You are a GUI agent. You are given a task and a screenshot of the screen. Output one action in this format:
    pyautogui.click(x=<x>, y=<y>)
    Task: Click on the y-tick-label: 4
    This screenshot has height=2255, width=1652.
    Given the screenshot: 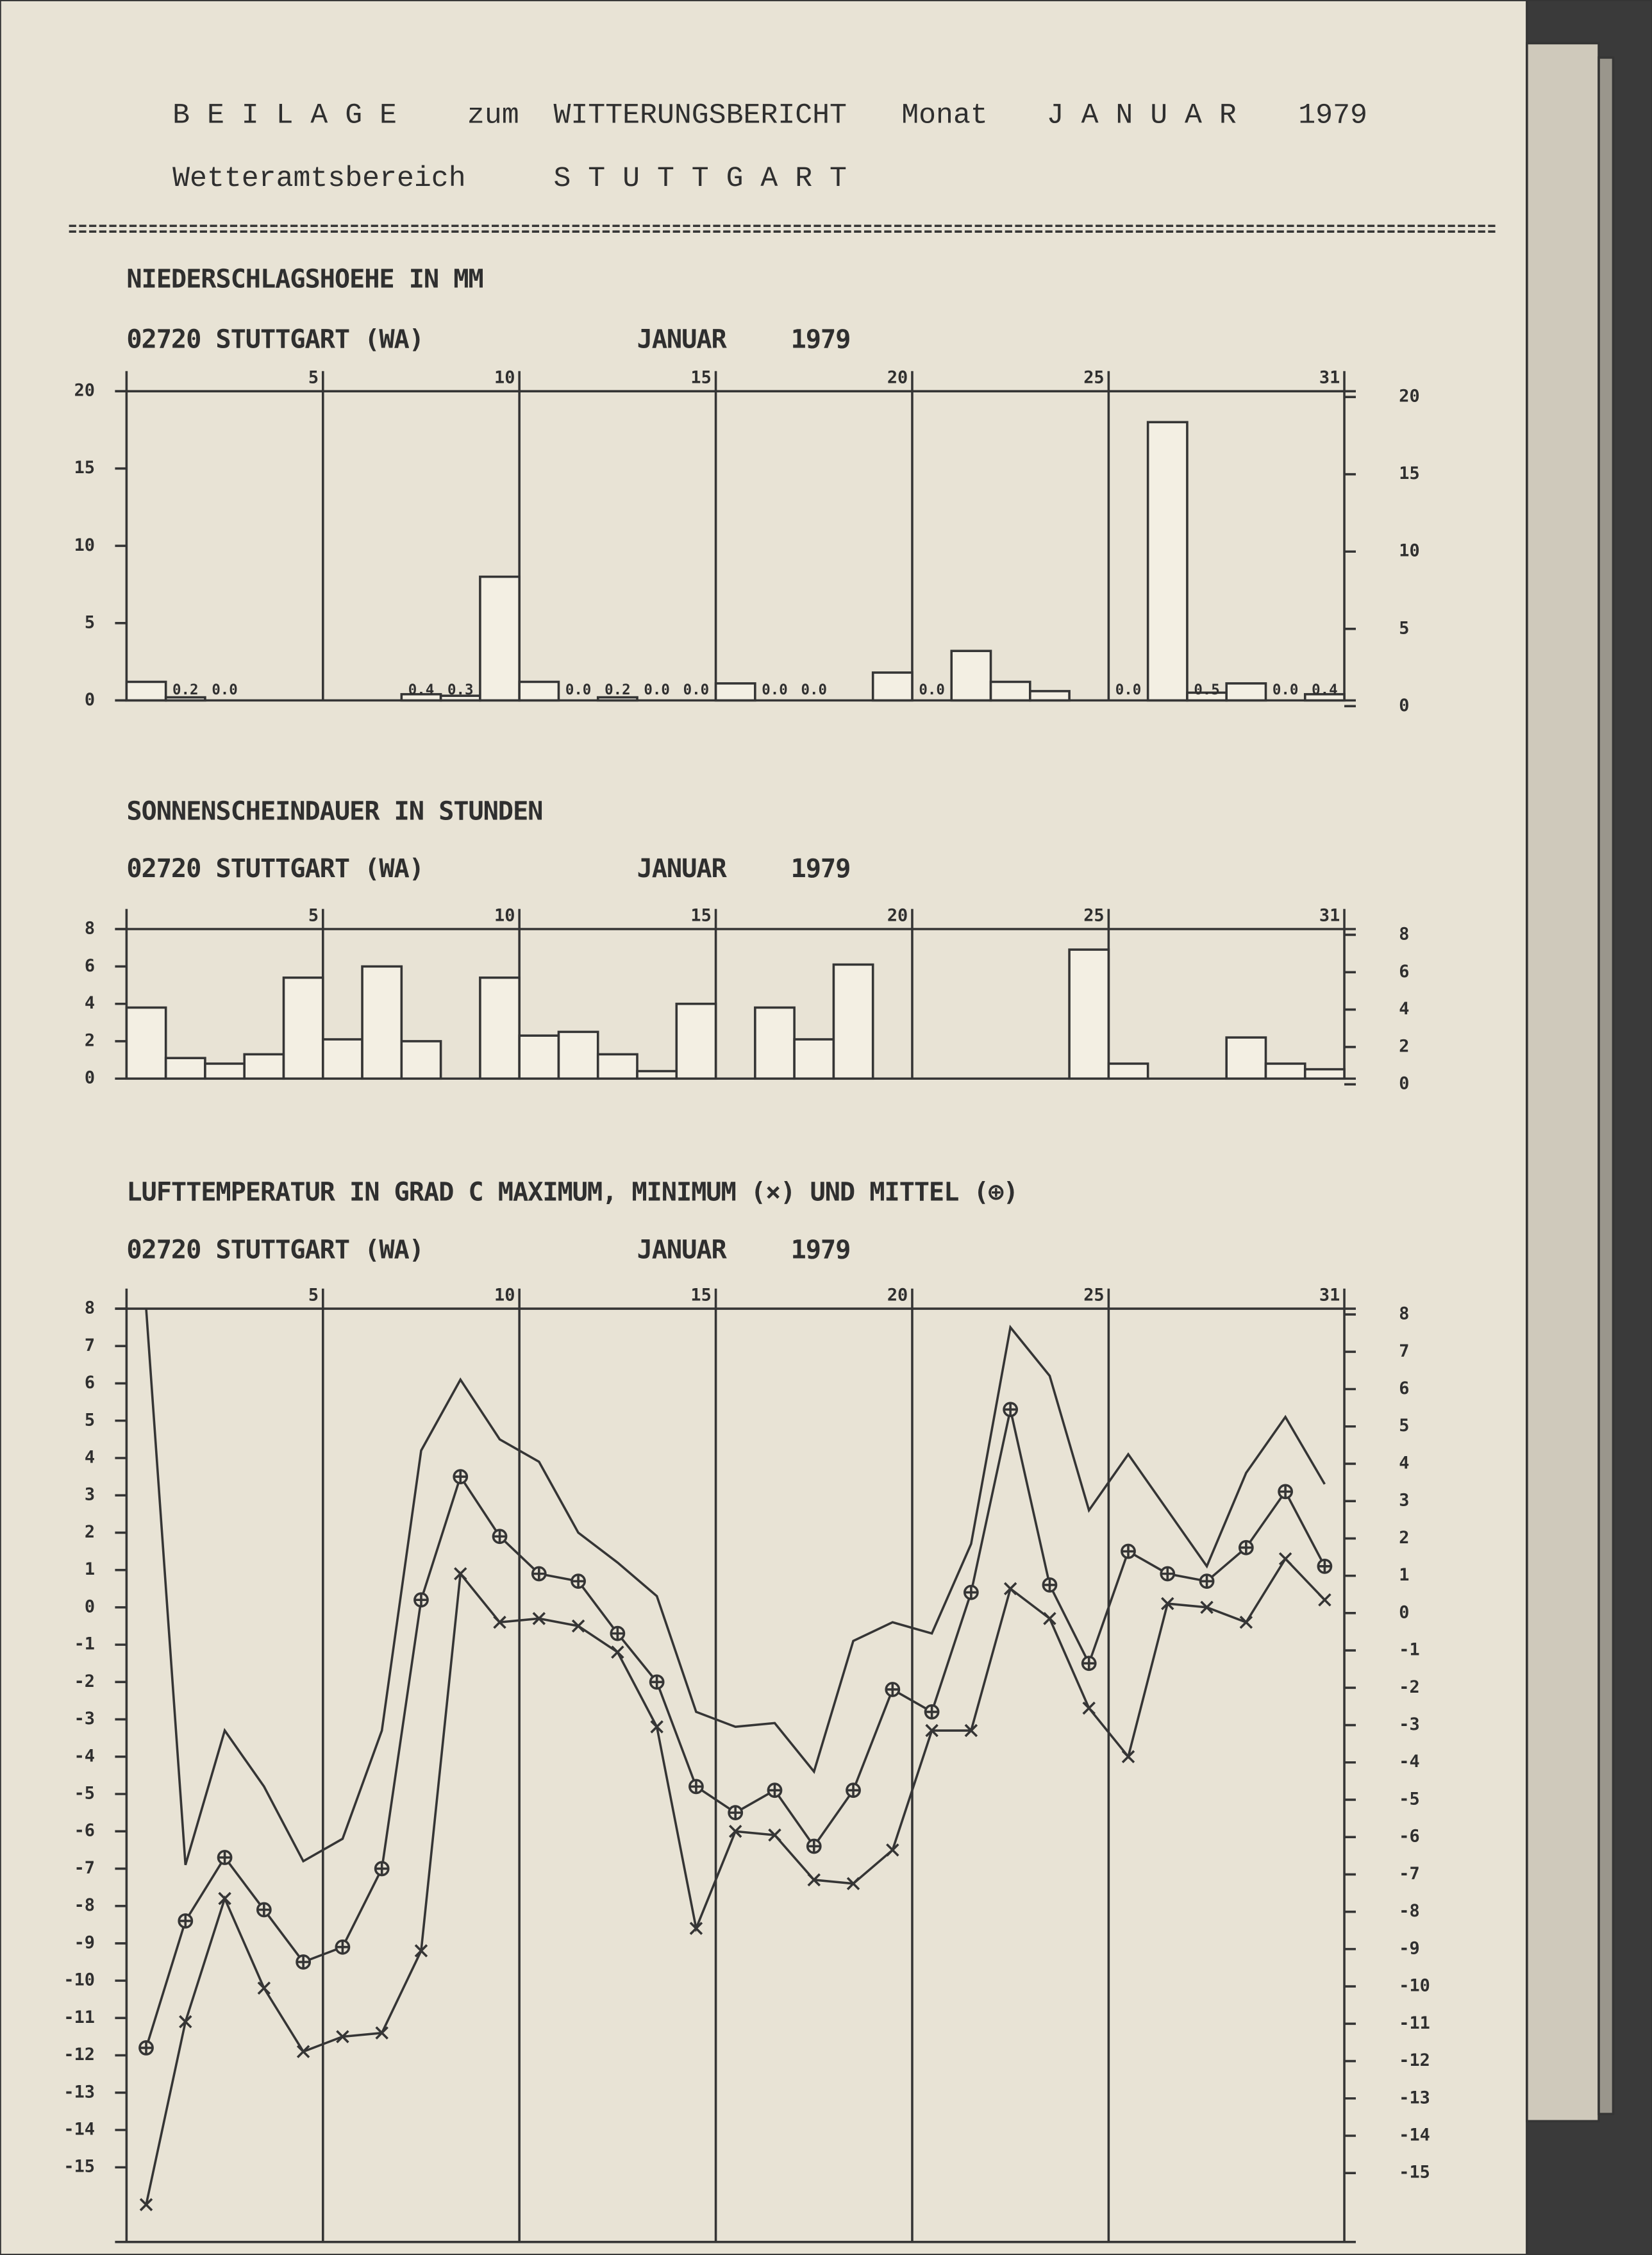 What is the action you would take?
    pyautogui.click(x=90, y=1457)
    